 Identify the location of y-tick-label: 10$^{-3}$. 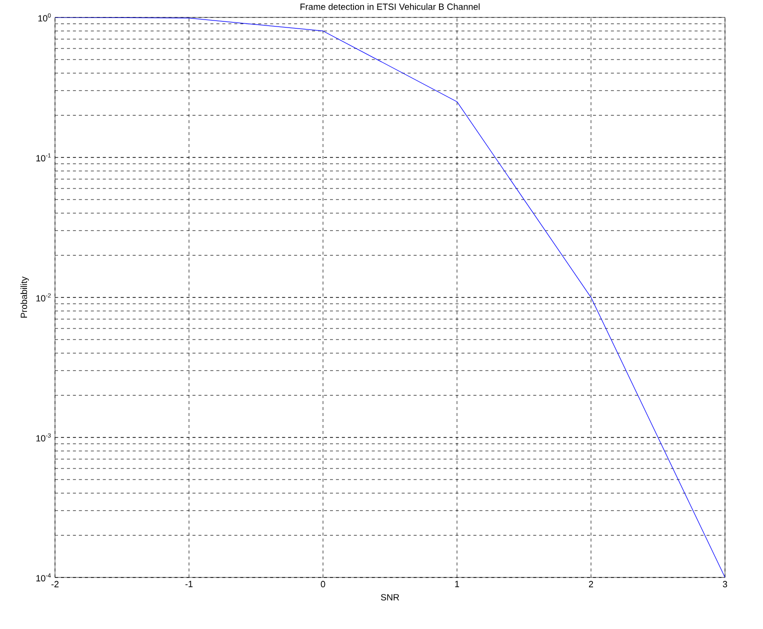
(43, 437).